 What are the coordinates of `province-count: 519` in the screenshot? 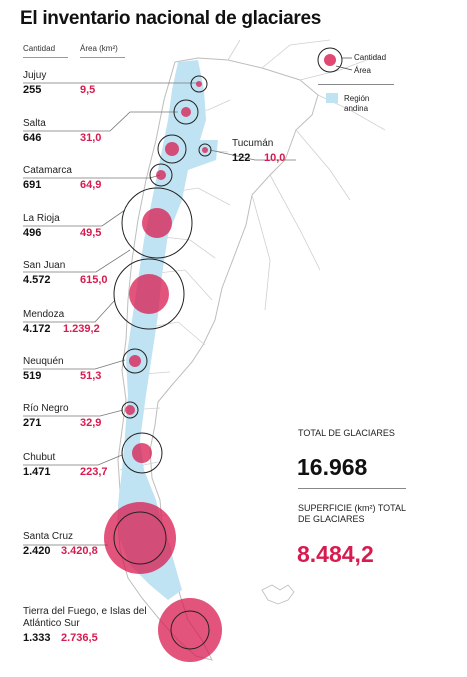 It's located at (32, 376).